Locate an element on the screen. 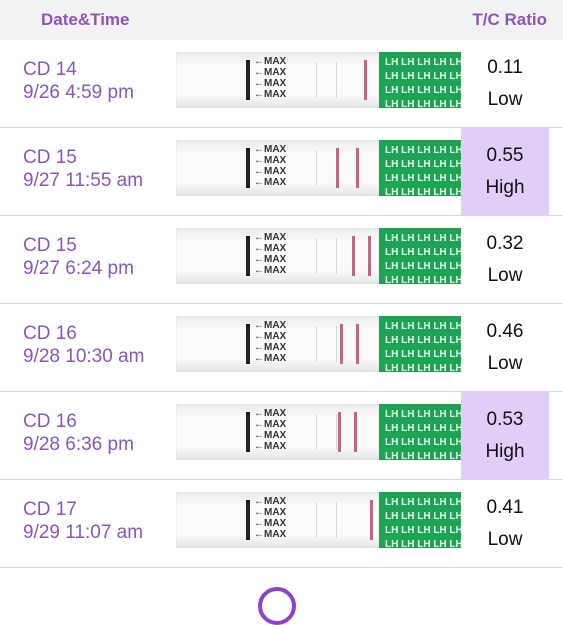 This screenshot has height=625, width=563. ratio-cell: 0.41 Low is located at coordinates (505, 524).